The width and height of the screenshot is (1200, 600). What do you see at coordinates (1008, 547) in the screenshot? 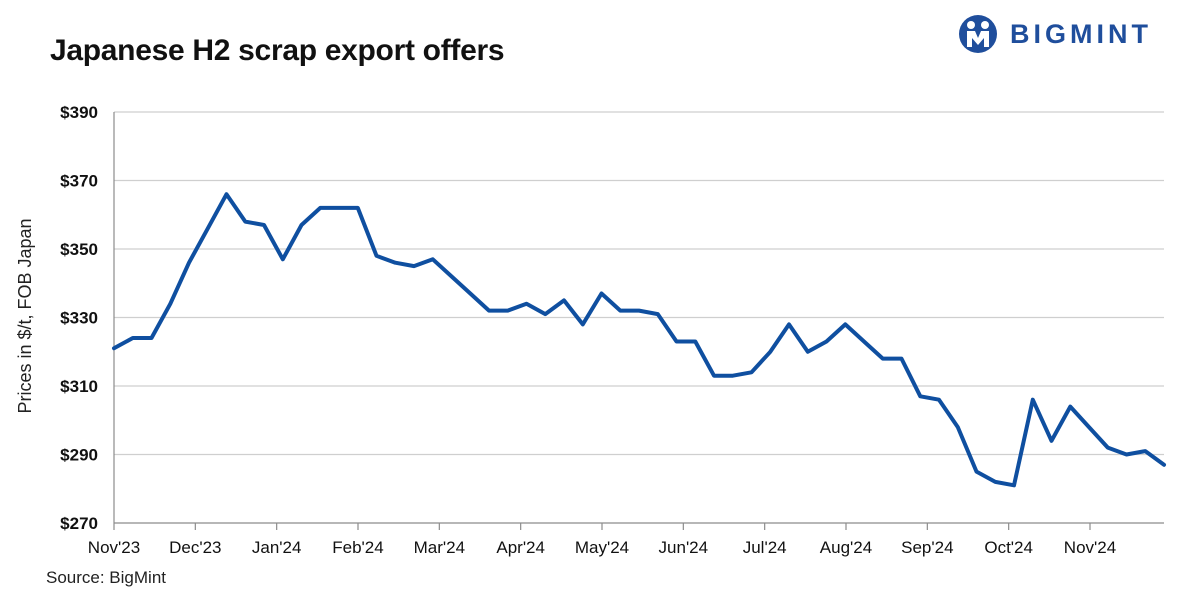
I see `x-tick-label: Oct'24` at bounding box center [1008, 547].